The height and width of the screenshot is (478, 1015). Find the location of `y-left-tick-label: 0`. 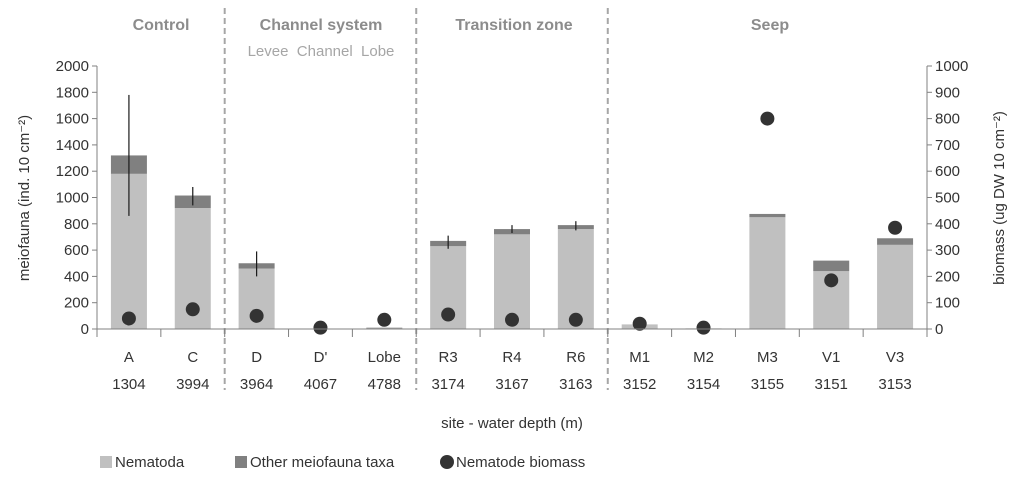

y-left-tick-label: 0 is located at coordinates (85, 329).